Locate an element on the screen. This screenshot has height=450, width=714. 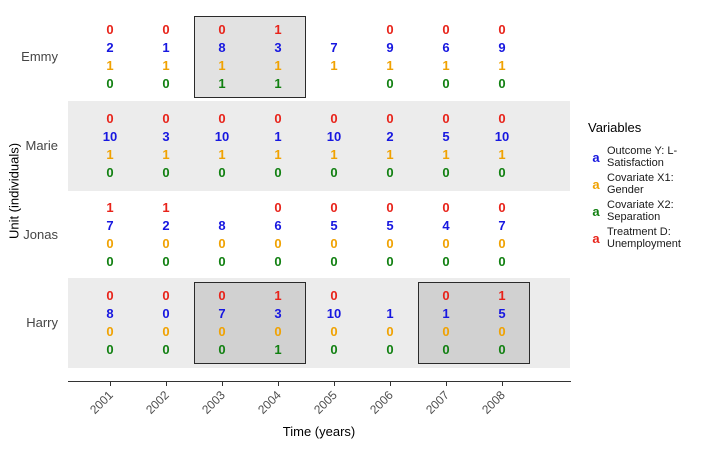
unit-label: Harry is located at coordinates (42, 322).